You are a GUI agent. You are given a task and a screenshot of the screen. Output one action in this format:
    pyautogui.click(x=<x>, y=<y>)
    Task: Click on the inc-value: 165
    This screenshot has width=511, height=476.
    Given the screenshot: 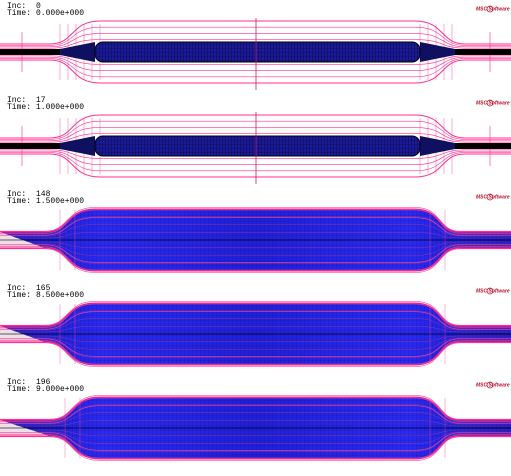 What is the action you would take?
    pyautogui.click(x=43, y=288)
    